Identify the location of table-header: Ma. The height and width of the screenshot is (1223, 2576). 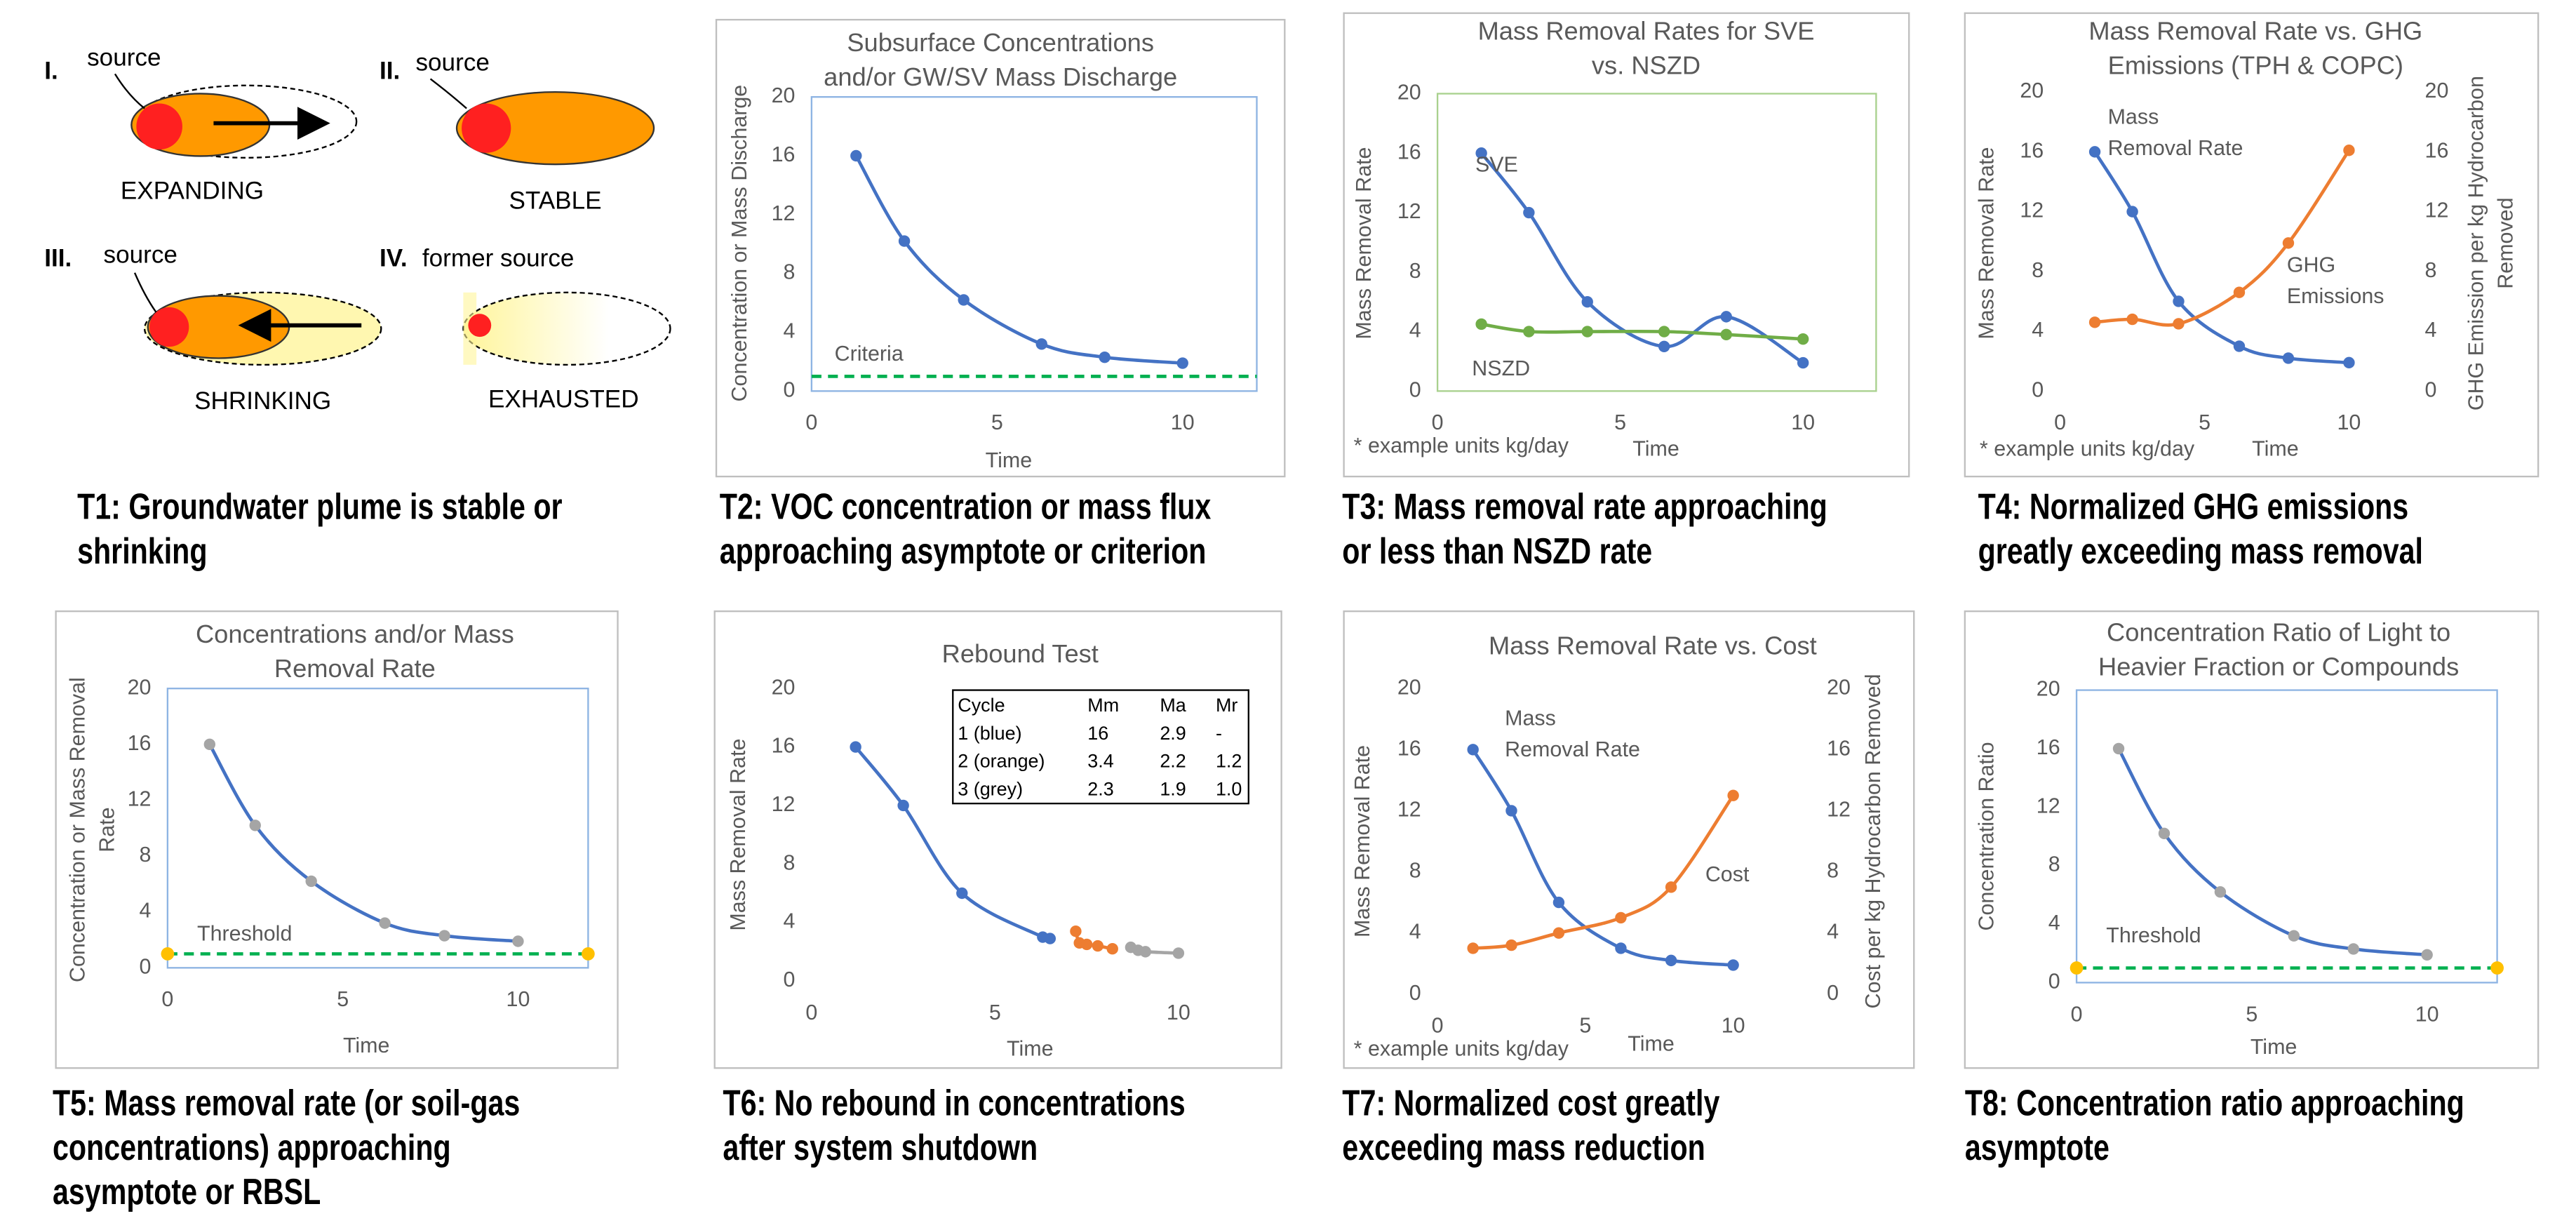
(1173, 705).